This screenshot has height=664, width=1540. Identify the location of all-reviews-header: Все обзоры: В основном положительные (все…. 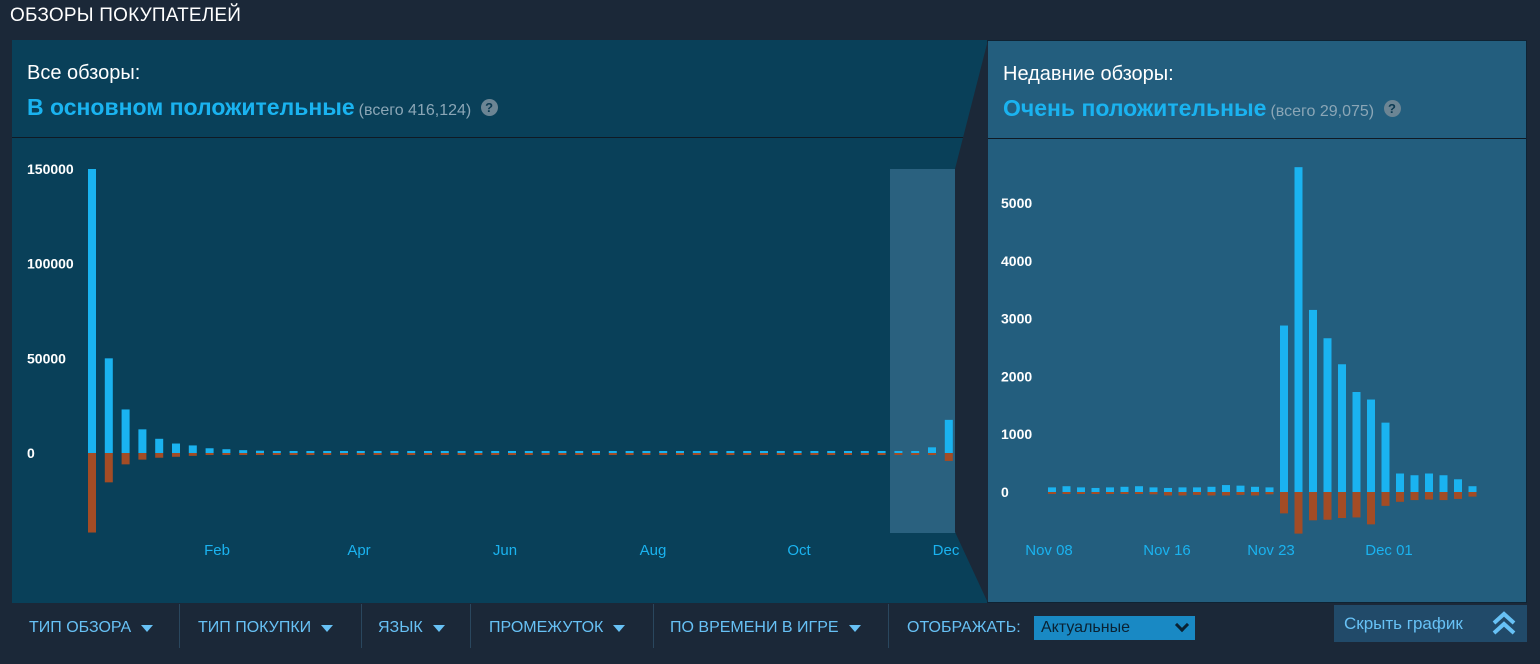
(500, 89).